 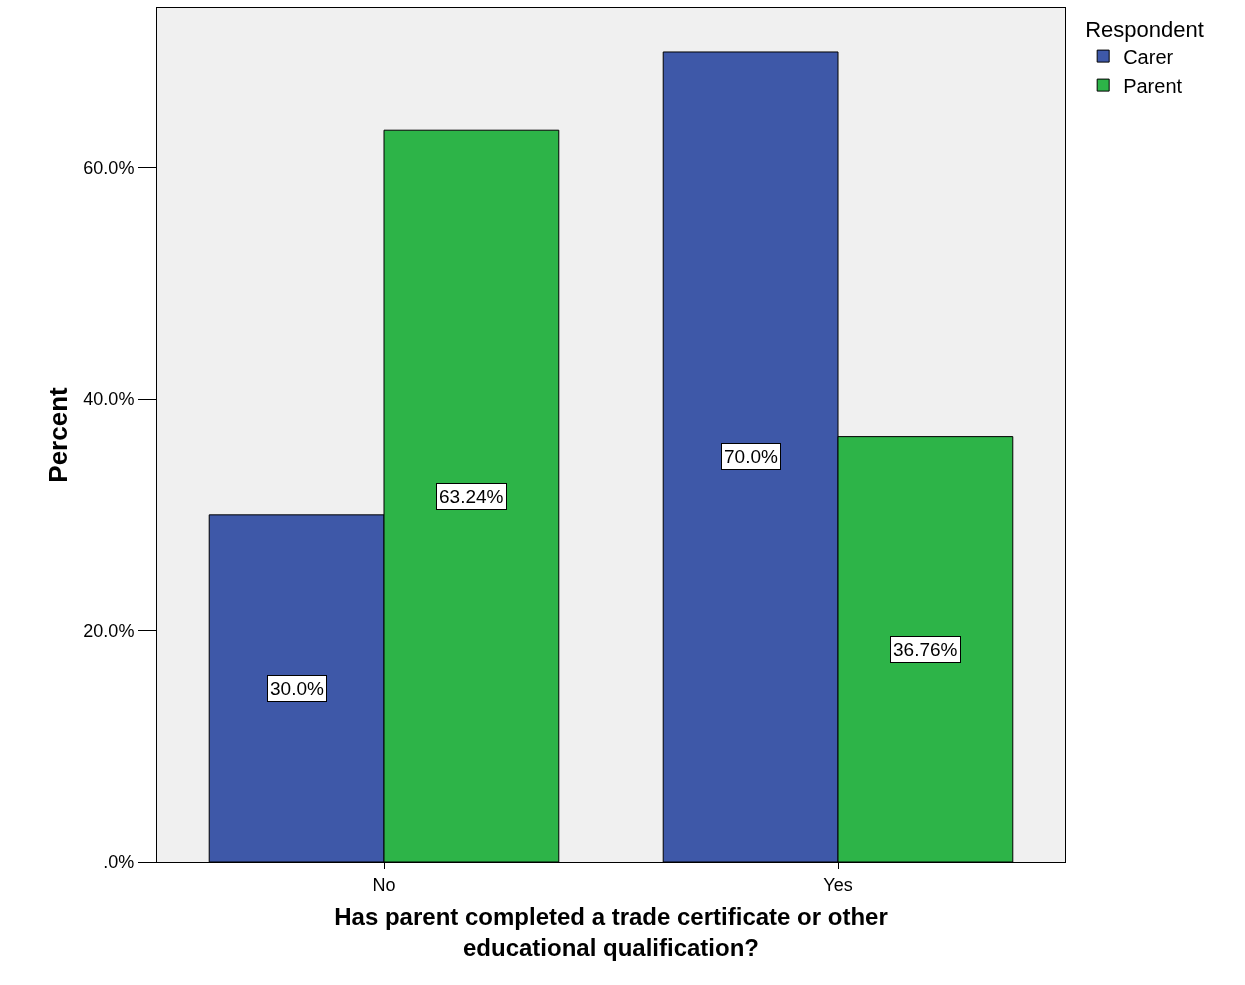 What do you see at coordinates (109, 167) in the screenshot?
I see `y-tick-label: 60.0%` at bounding box center [109, 167].